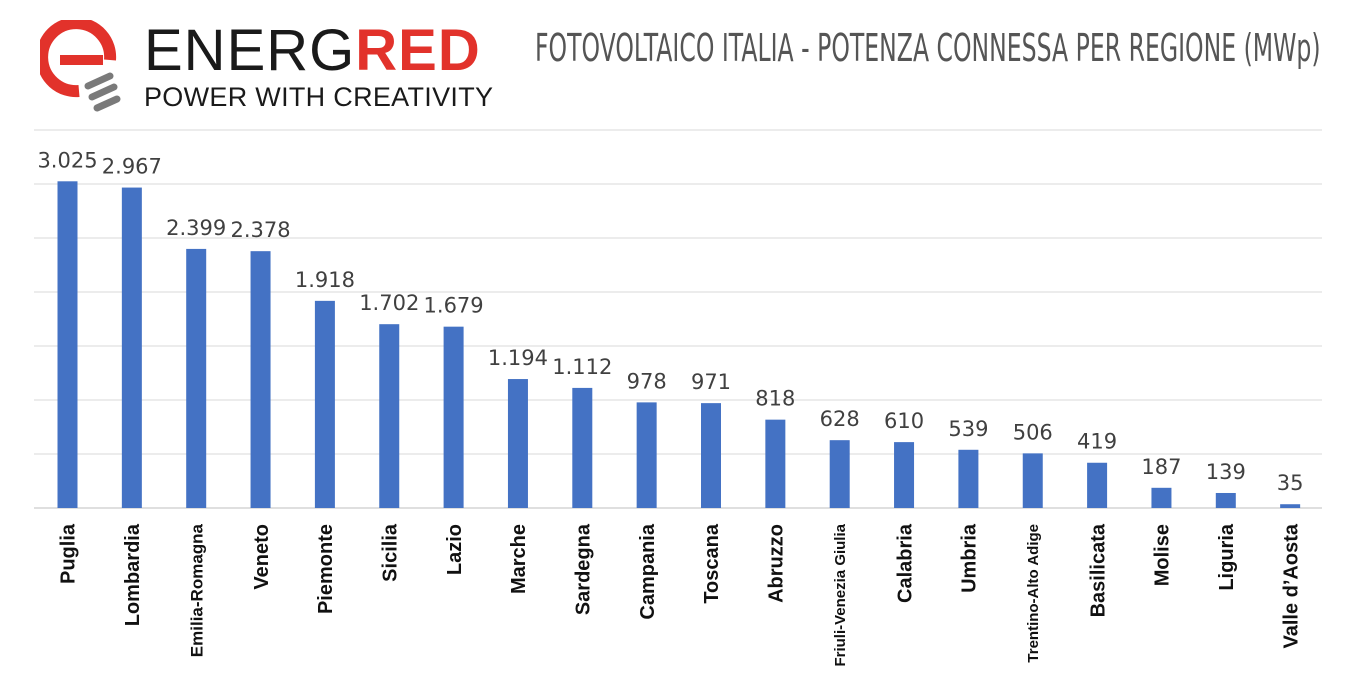 This screenshot has height=680, width=1361. Describe the element at coordinates (647, 381) in the screenshot. I see `value-label: 978` at that location.